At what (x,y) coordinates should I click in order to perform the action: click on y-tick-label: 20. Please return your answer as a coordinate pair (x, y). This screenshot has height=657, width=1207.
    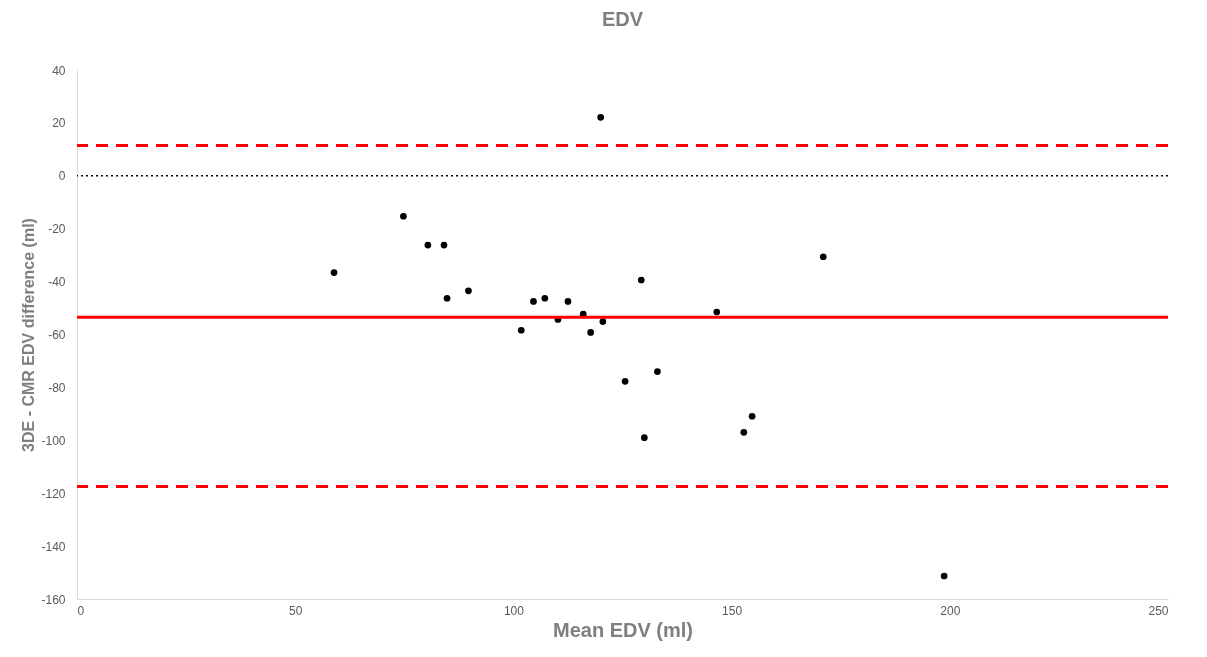
    Looking at the image, I should click on (59, 123).